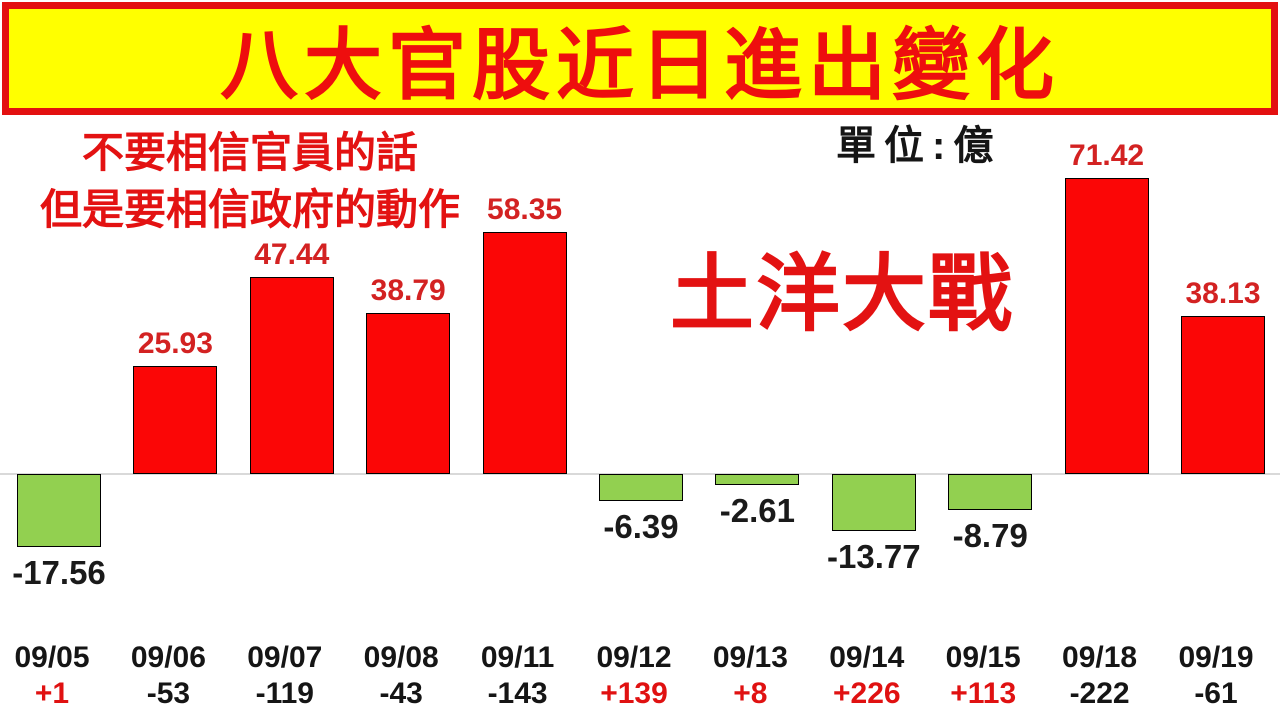 The image size is (1280, 720). I want to click on bar-value-label: 38.79, so click(408, 291).